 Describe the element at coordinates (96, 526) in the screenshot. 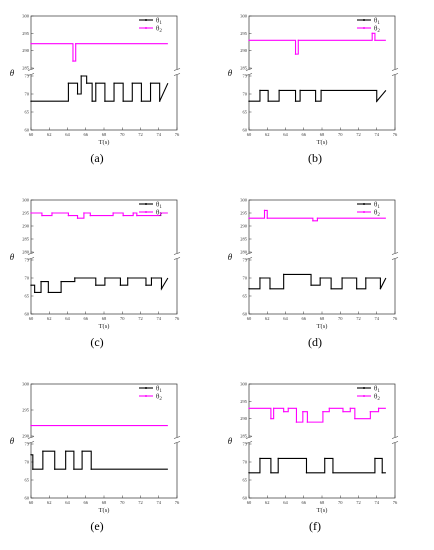

I see `panel-caption: (e)` at that location.